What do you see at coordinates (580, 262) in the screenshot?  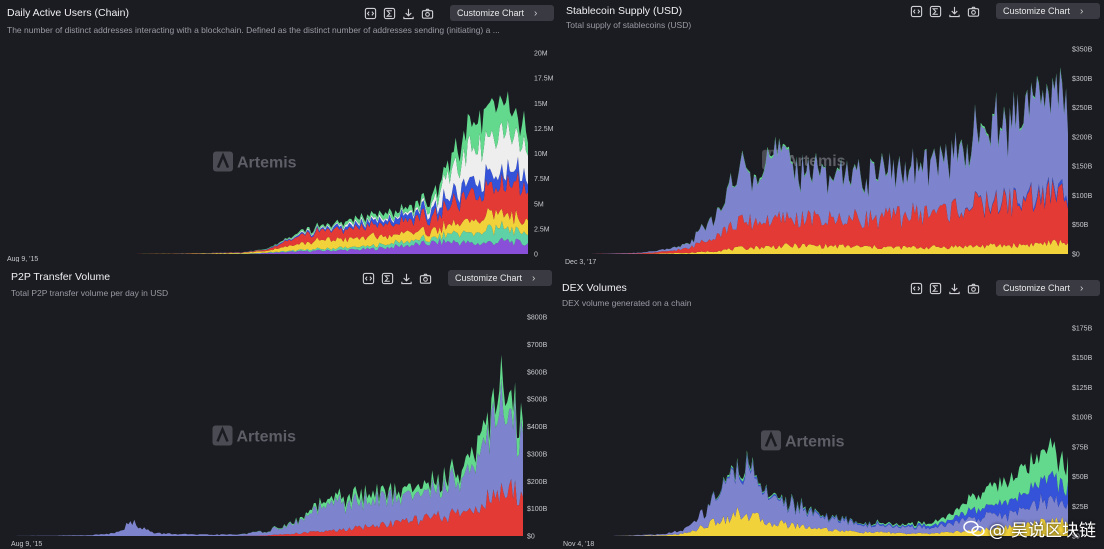 I see `x-tick-label: Dec 3, '17` at bounding box center [580, 262].